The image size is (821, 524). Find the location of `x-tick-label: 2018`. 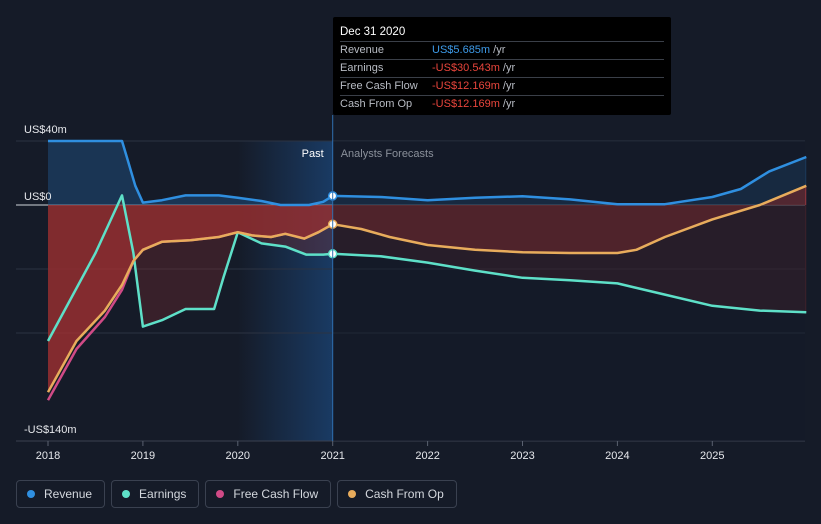

x-tick-label: 2018 is located at coordinates (48, 456).